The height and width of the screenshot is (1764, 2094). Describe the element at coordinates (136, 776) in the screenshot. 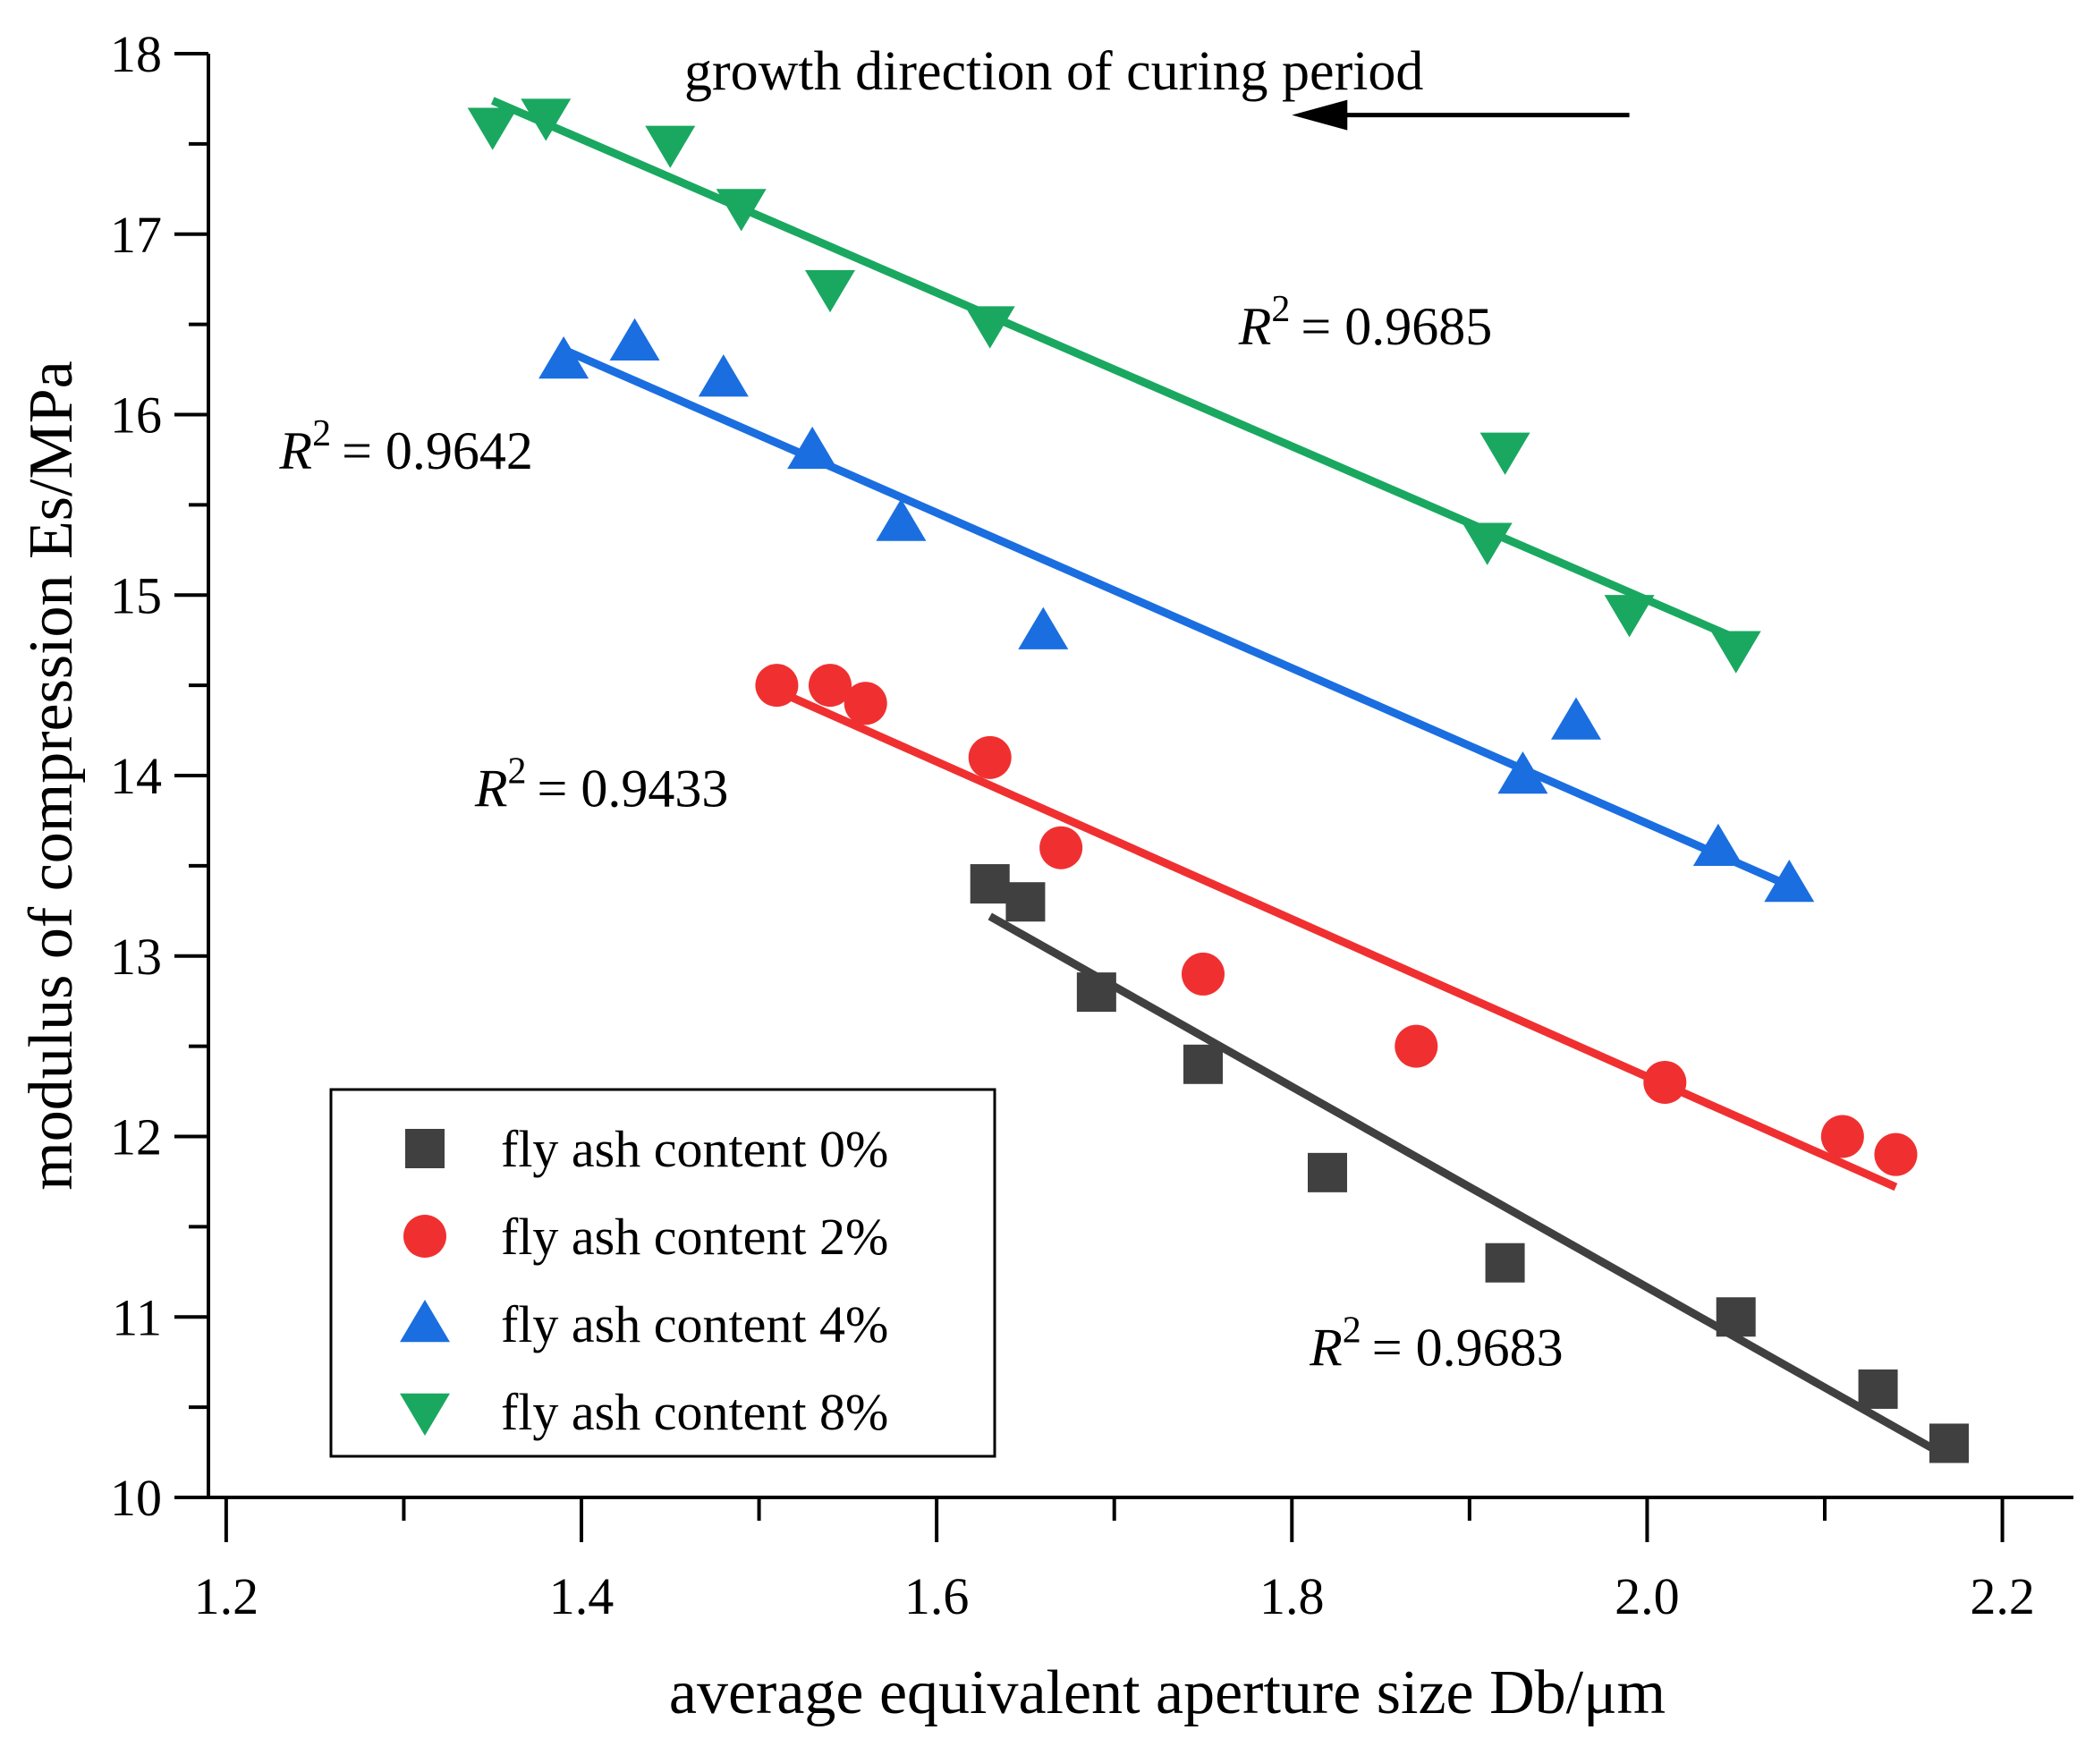

I see `y-tick-label: 14` at that location.